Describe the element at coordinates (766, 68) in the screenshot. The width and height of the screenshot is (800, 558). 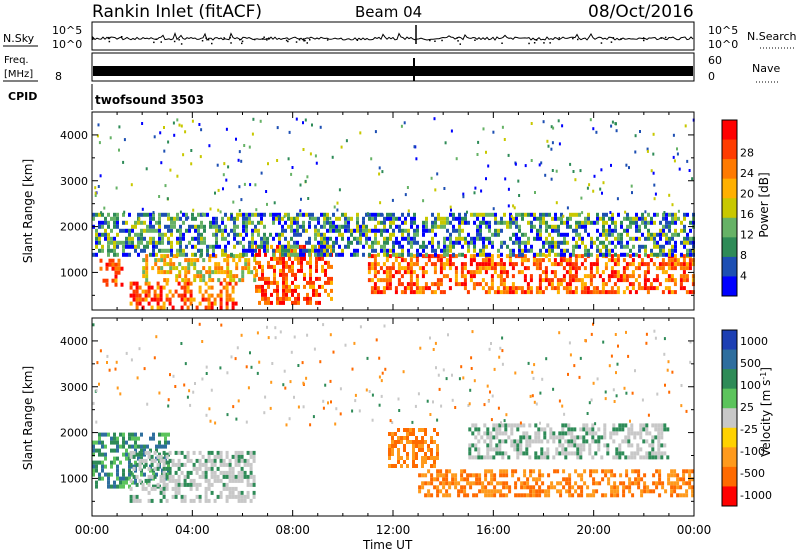
I see `nave-label: Nave` at that location.